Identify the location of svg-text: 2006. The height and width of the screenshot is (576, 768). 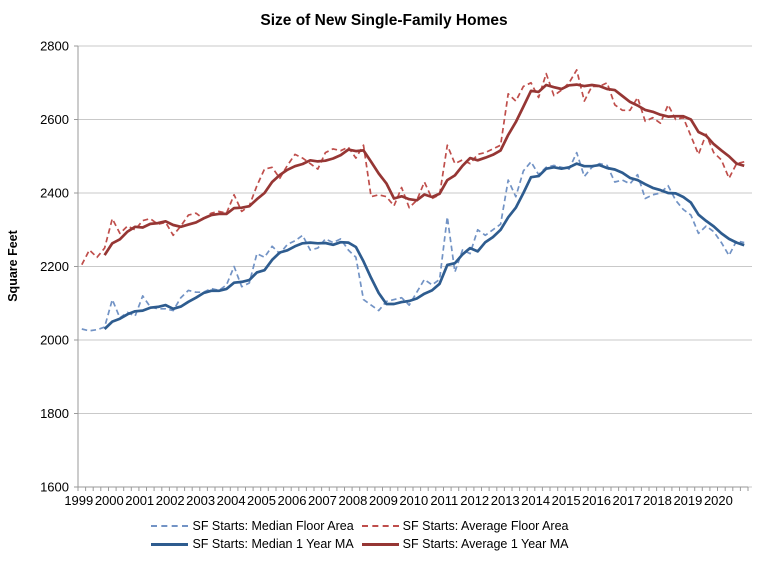
(292, 500).